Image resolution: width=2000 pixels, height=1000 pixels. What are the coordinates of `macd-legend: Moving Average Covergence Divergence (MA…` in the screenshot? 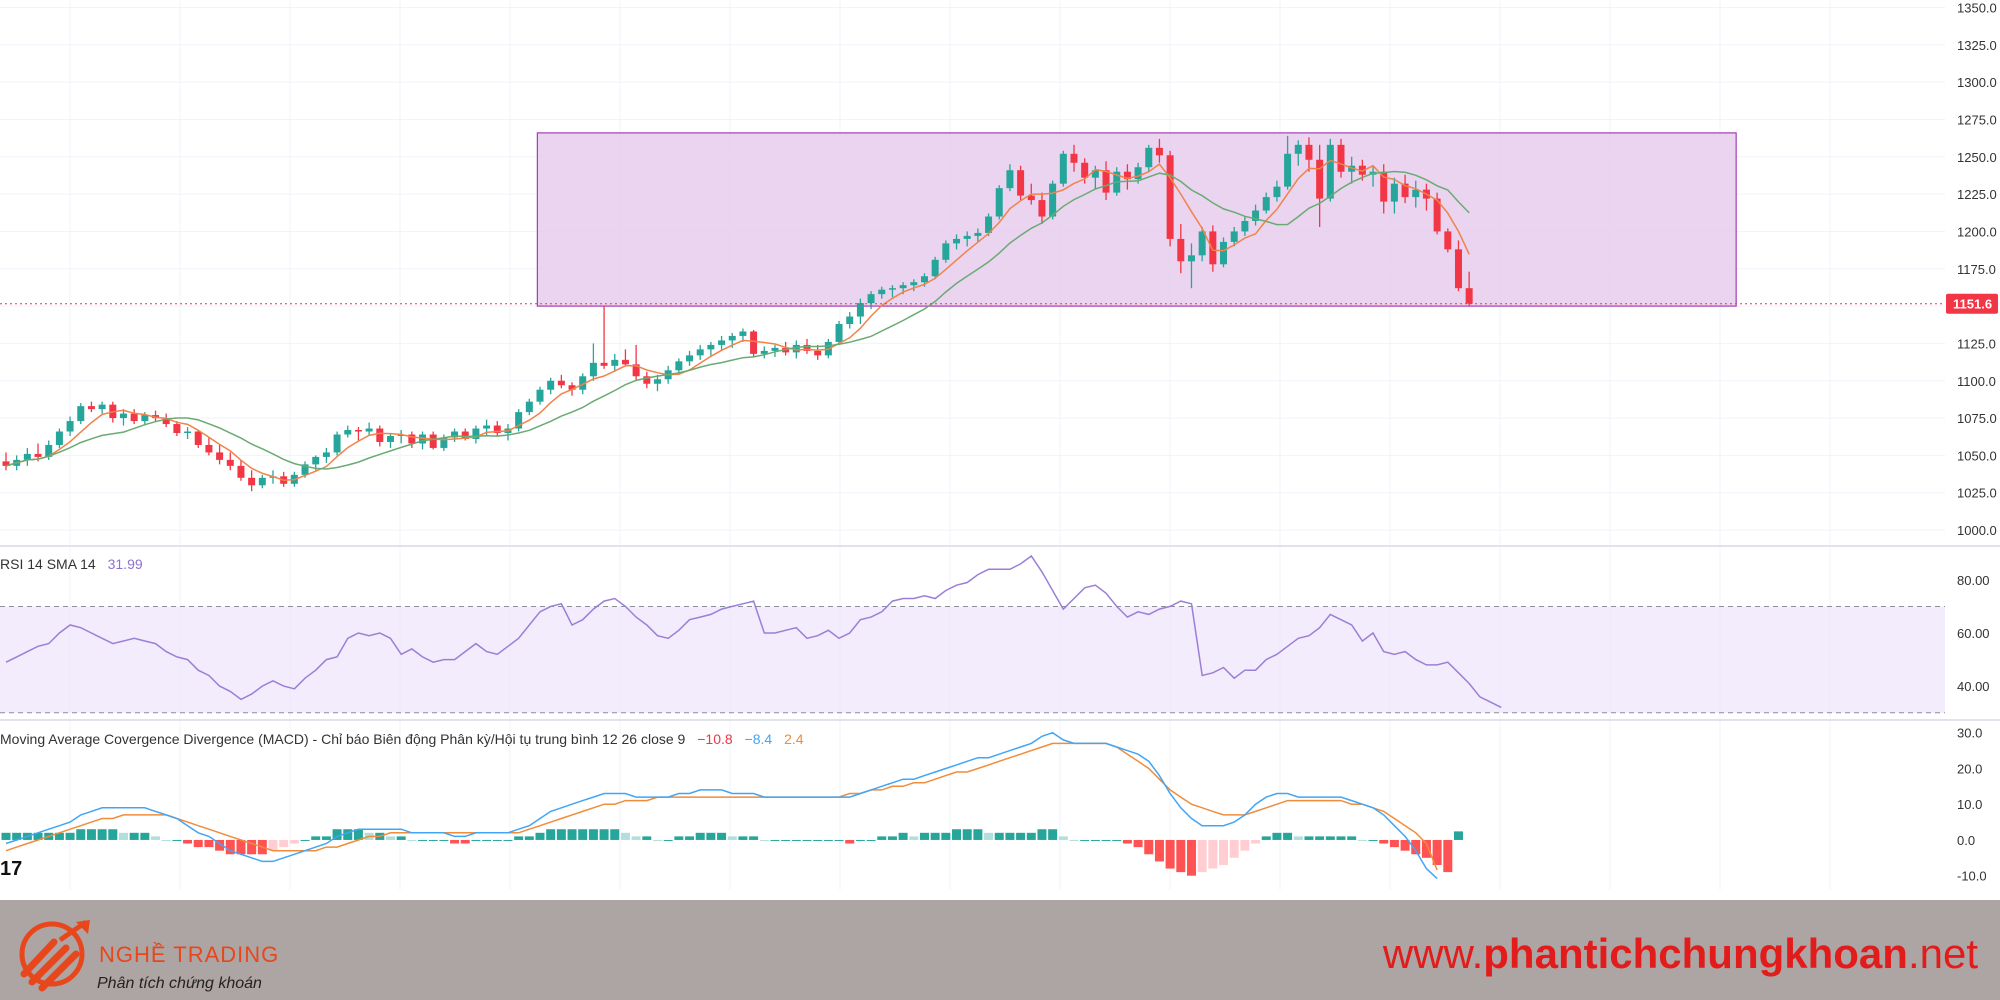 It's located at (406, 739).